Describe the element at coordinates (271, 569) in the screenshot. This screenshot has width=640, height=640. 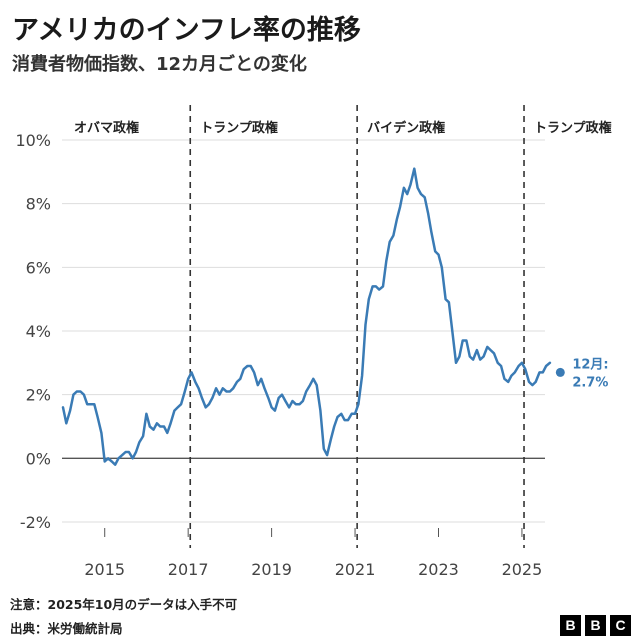
I see `x-tick-label: 2019` at that location.